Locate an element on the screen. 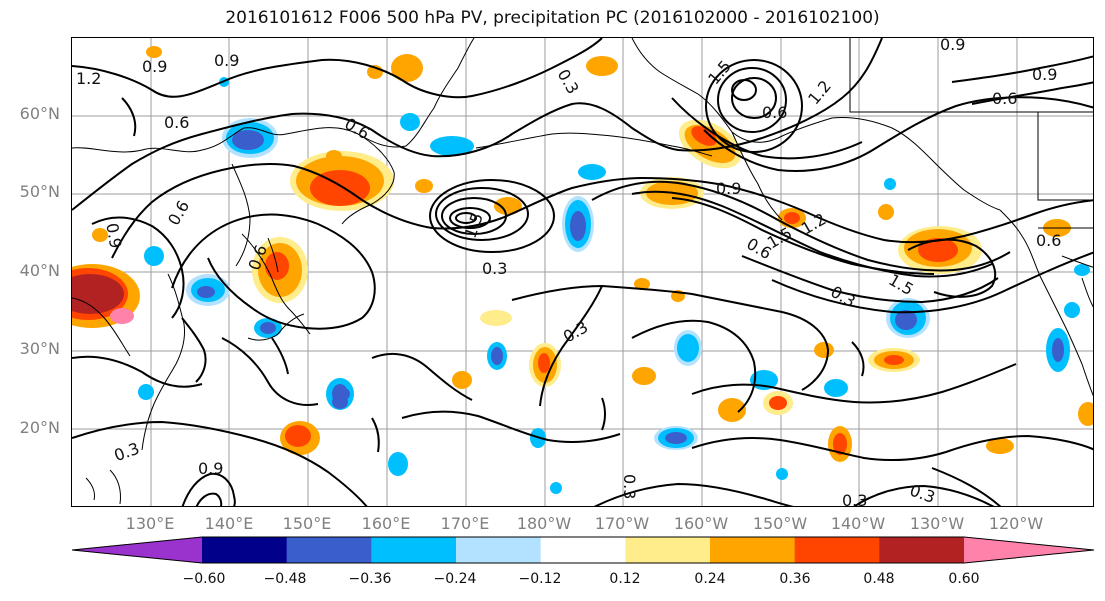 Image resolution: width=1105 pixels, height=601 pixels. latitude-label: 20°N is located at coordinates (39, 427).